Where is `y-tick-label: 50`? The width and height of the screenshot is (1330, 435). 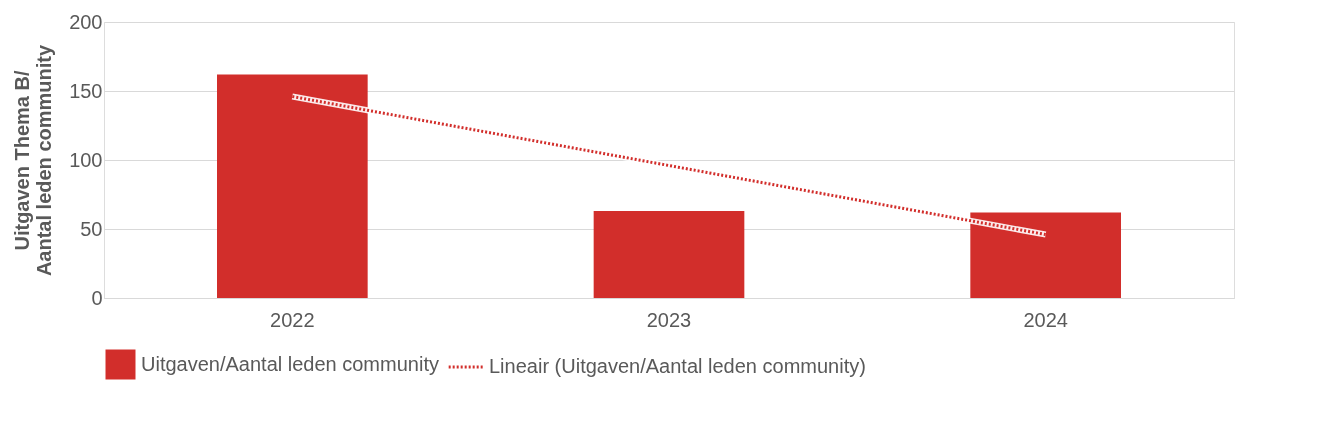
y-tick-label: 50 is located at coordinates (91, 228).